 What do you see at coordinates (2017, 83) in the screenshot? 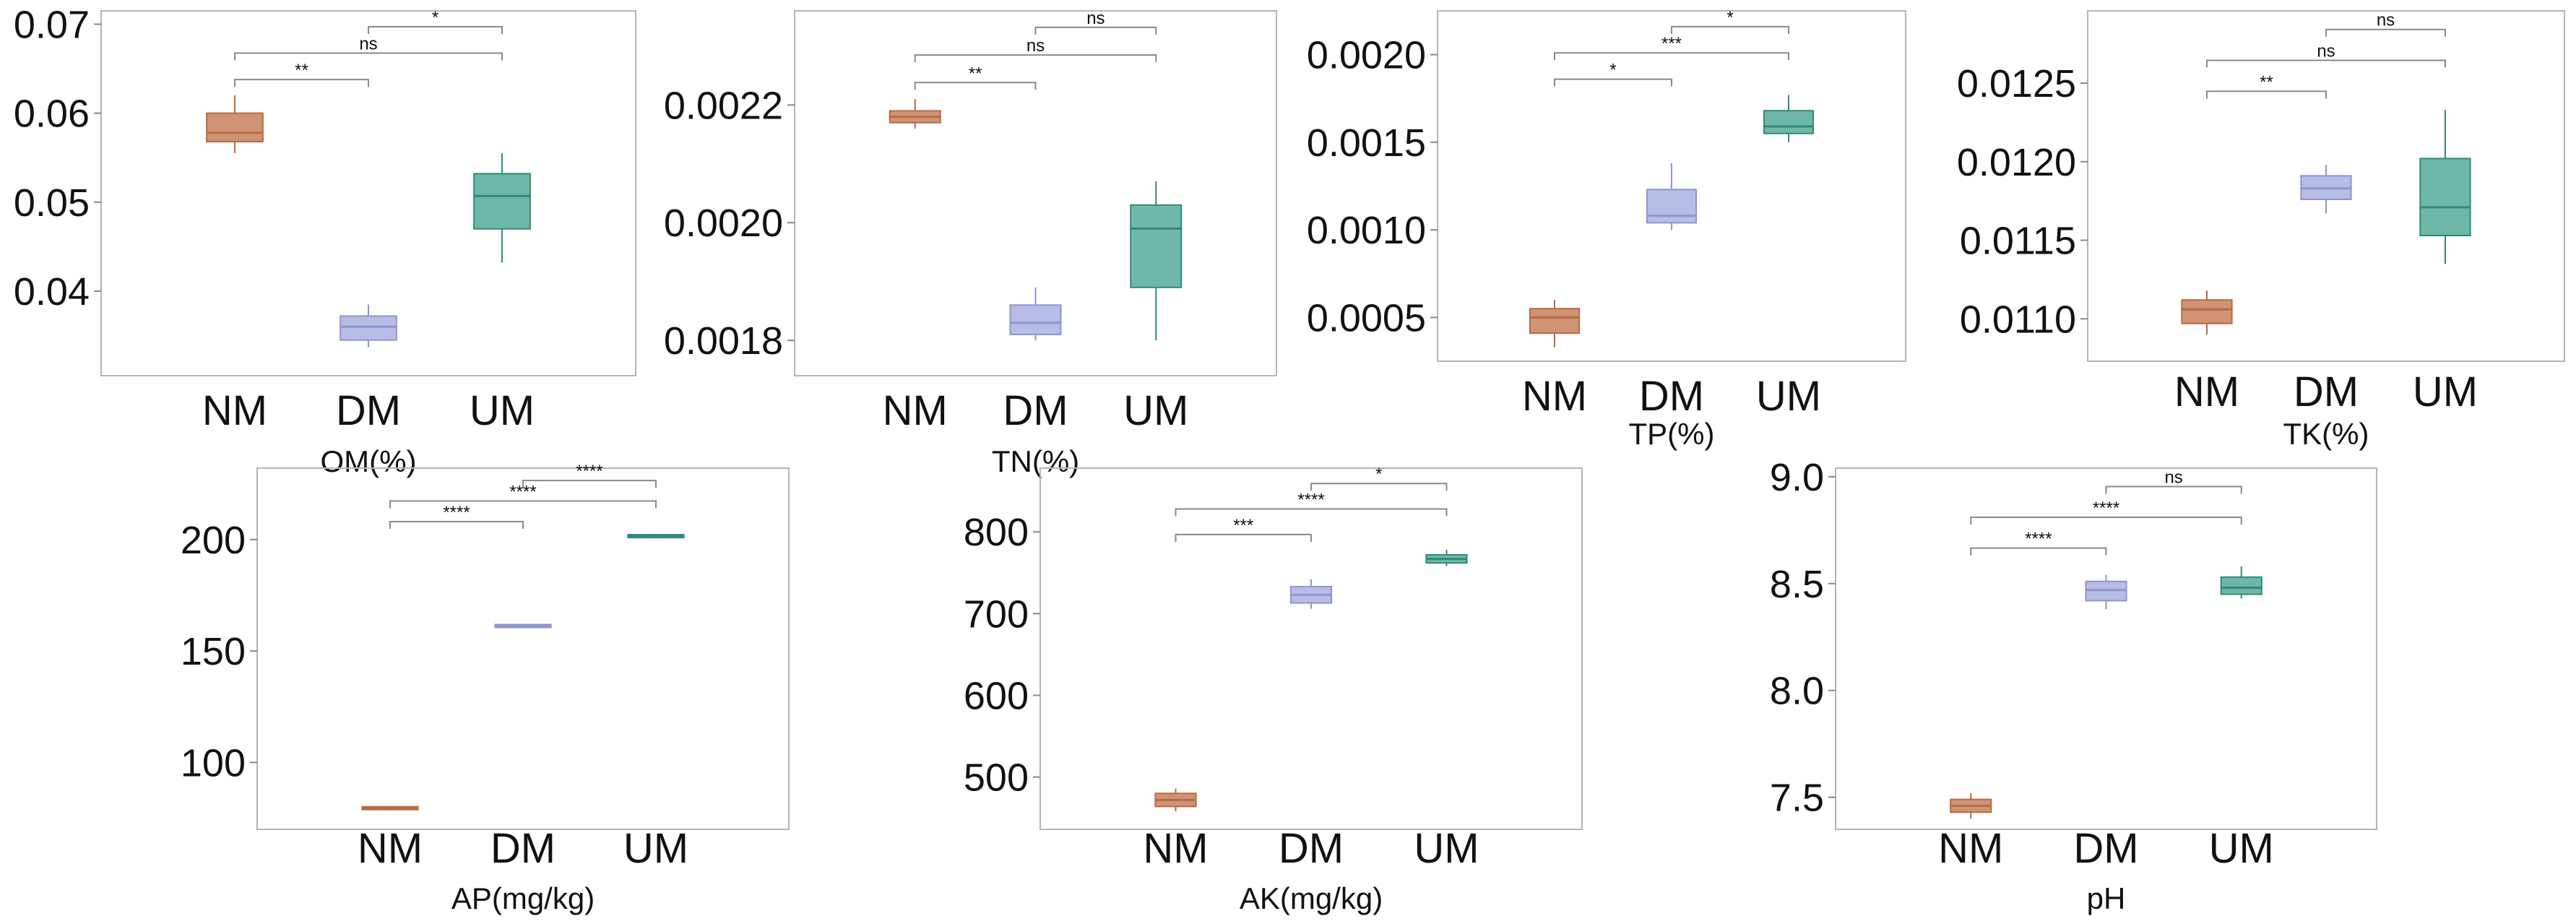
I see `y-tick-label: 0.0125` at bounding box center [2017, 83].